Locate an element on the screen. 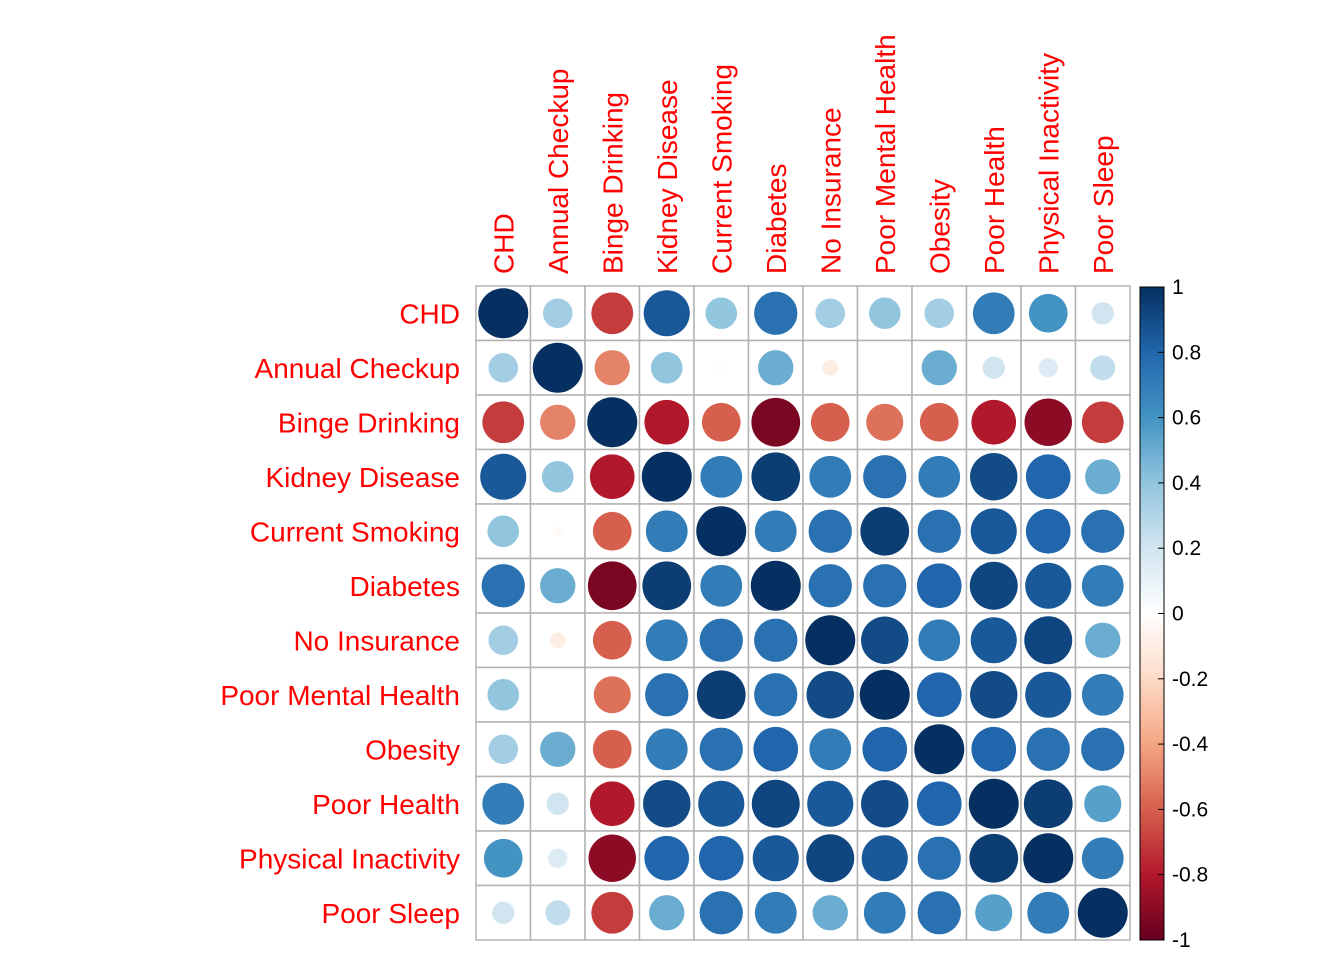 This screenshot has width=1344, height=960. corr-circle-diabetes-annual-checkup is located at coordinates (558, 586).